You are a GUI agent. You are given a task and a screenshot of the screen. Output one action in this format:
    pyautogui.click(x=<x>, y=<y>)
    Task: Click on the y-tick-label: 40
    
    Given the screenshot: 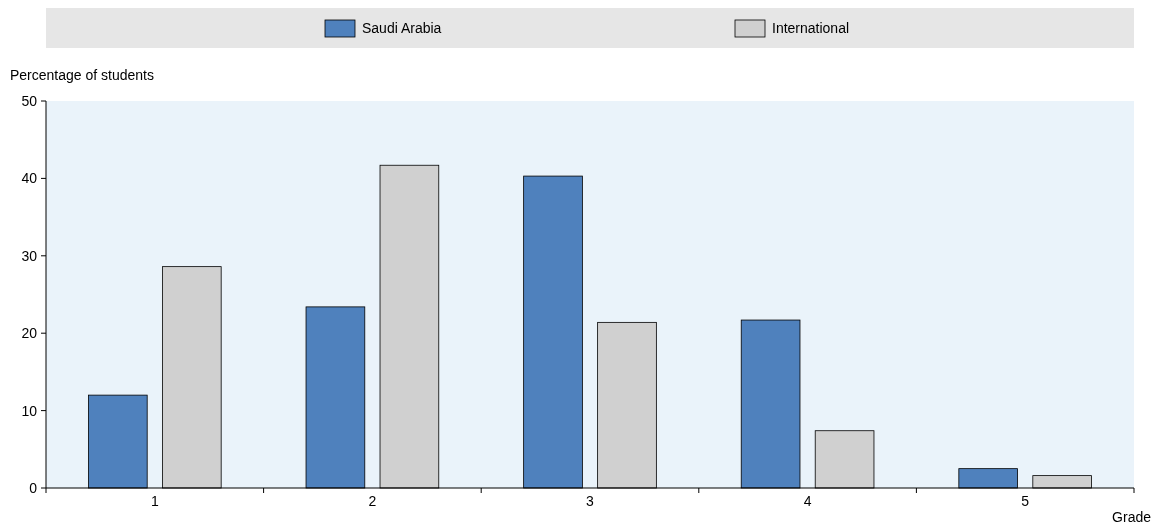 What is the action you would take?
    pyautogui.click(x=29, y=178)
    